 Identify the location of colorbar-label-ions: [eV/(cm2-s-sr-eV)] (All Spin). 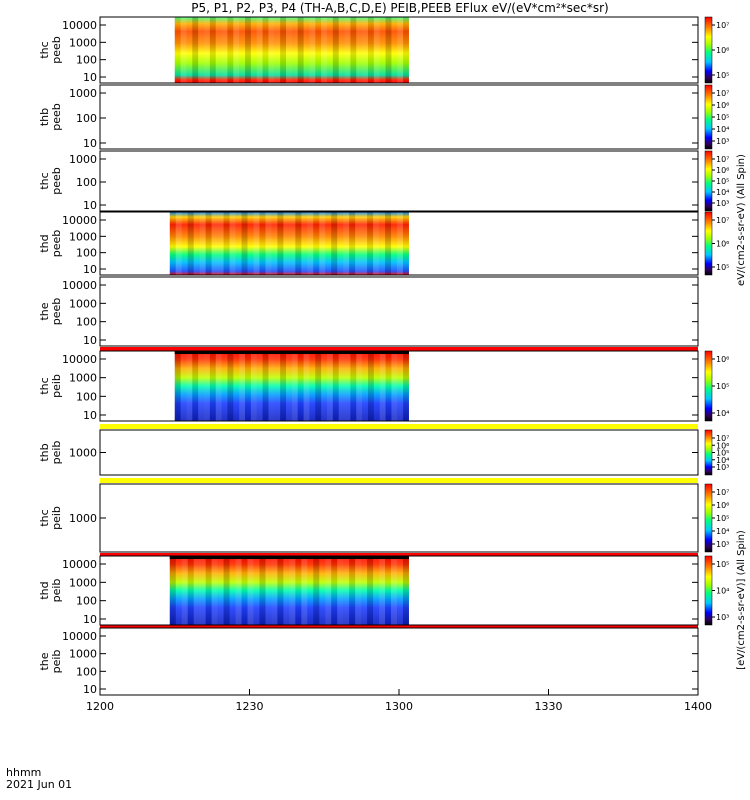
(741, 600).